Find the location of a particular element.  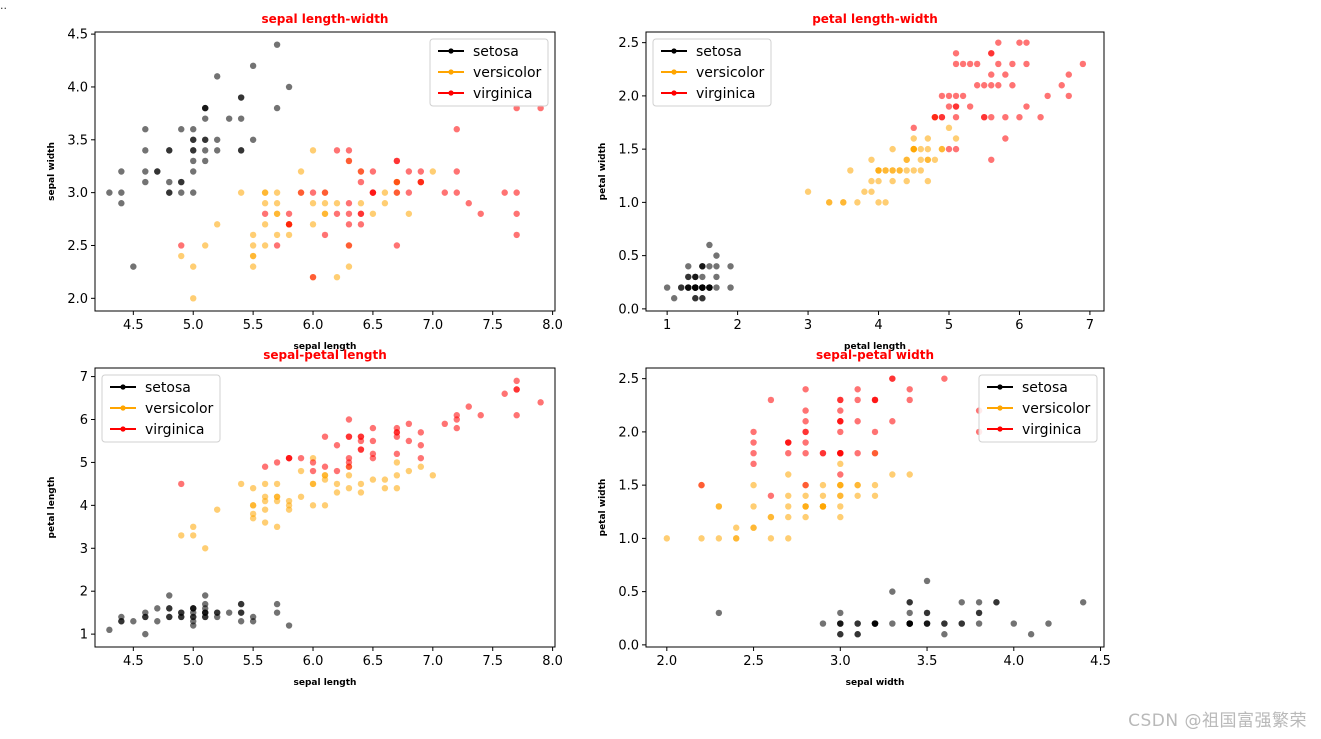

x-tick-label: 7 is located at coordinates (1090, 325).